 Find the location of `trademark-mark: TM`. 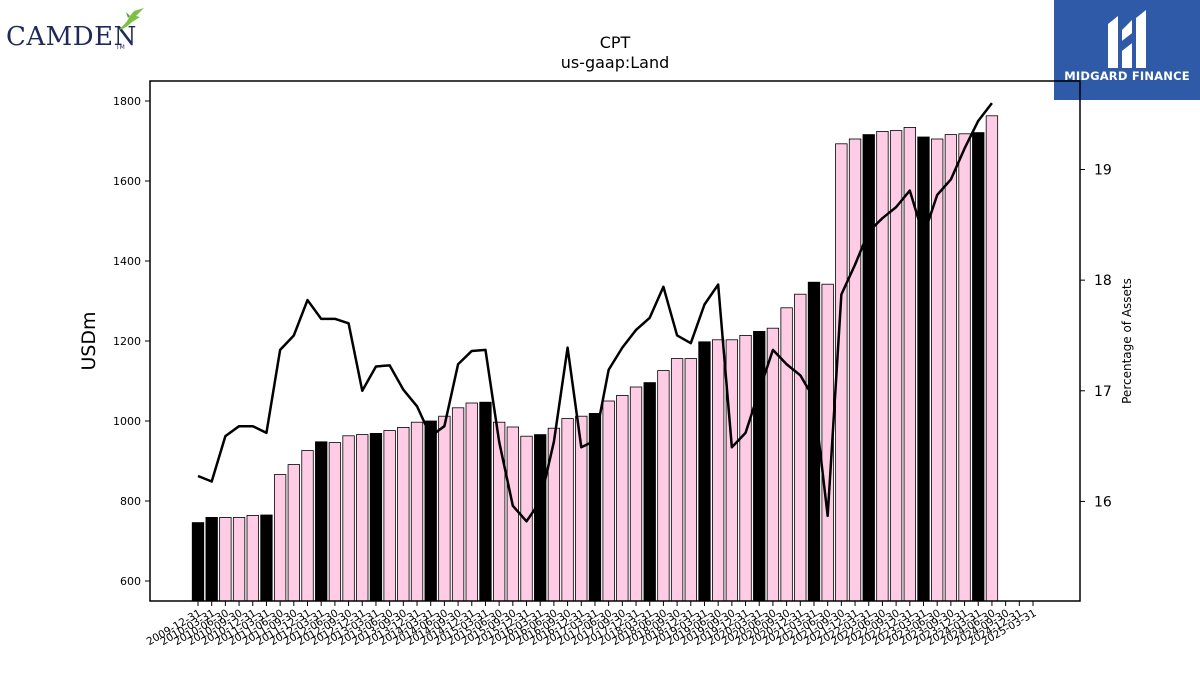

trademark-mark: TM is located at coordinates (120, 47).